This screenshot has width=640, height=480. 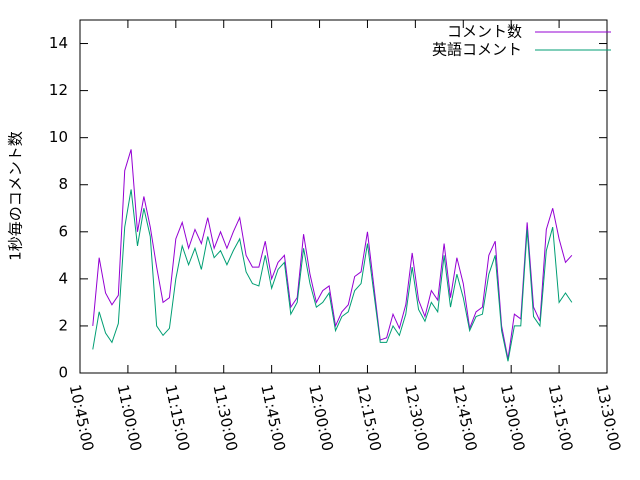 What do you see at coordinates (63, 325) in the screenshot?
I see `y-tick-label: 2` at bounding box center [63, 325].